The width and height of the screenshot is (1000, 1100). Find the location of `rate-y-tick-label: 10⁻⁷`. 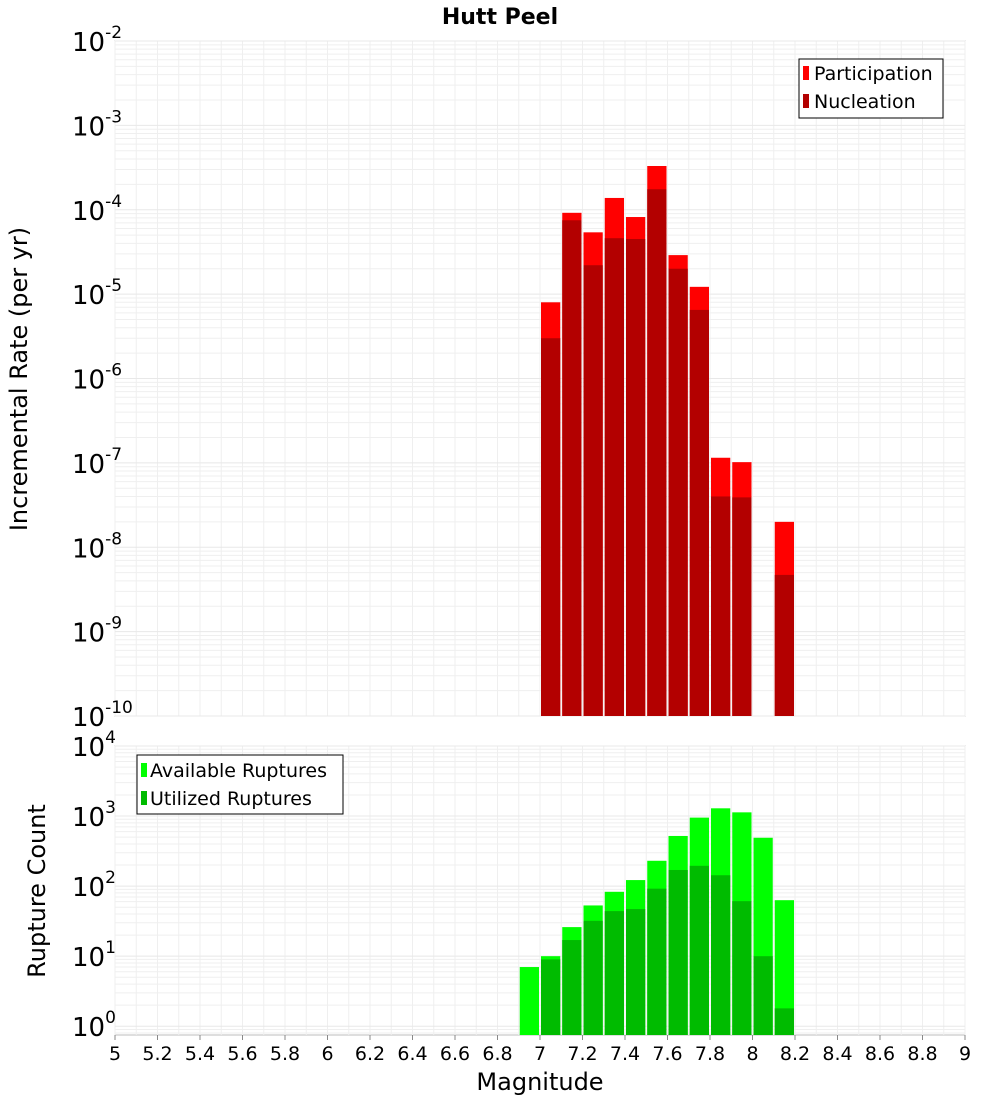

rate-y-tick-label: 10⁻⁷ is located at coordinates (97, 462).